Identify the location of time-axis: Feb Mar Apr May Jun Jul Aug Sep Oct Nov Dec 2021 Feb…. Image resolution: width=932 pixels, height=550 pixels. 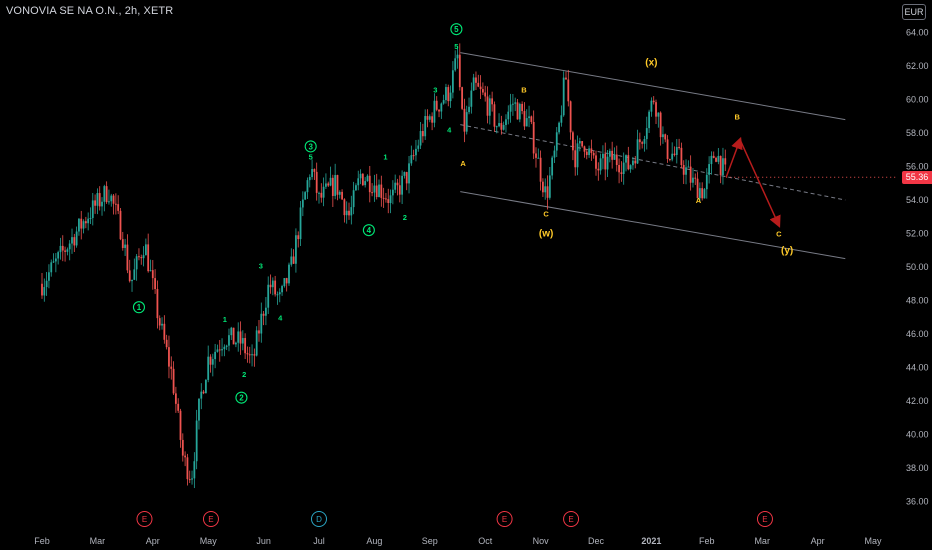
(458, 541).